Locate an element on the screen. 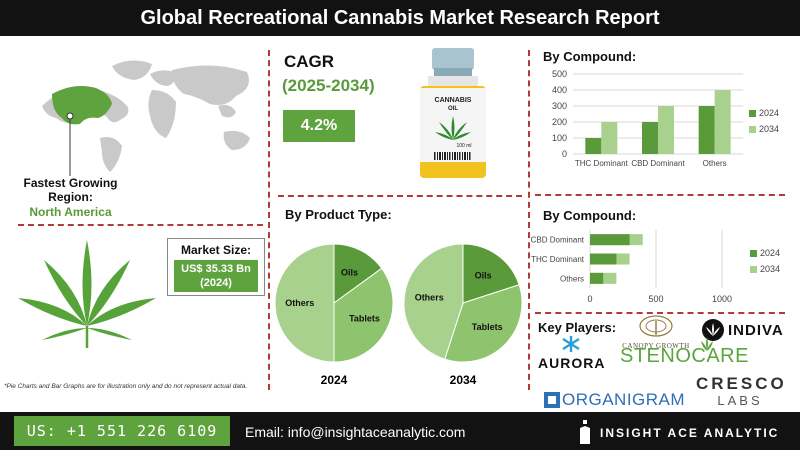  chart4-x-tick: 1000 is located at coordinates (722, 299).